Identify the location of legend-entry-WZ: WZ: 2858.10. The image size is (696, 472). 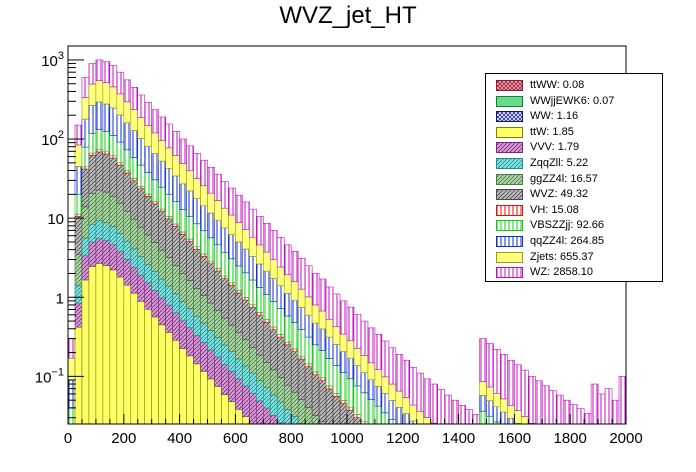
(574, 272).